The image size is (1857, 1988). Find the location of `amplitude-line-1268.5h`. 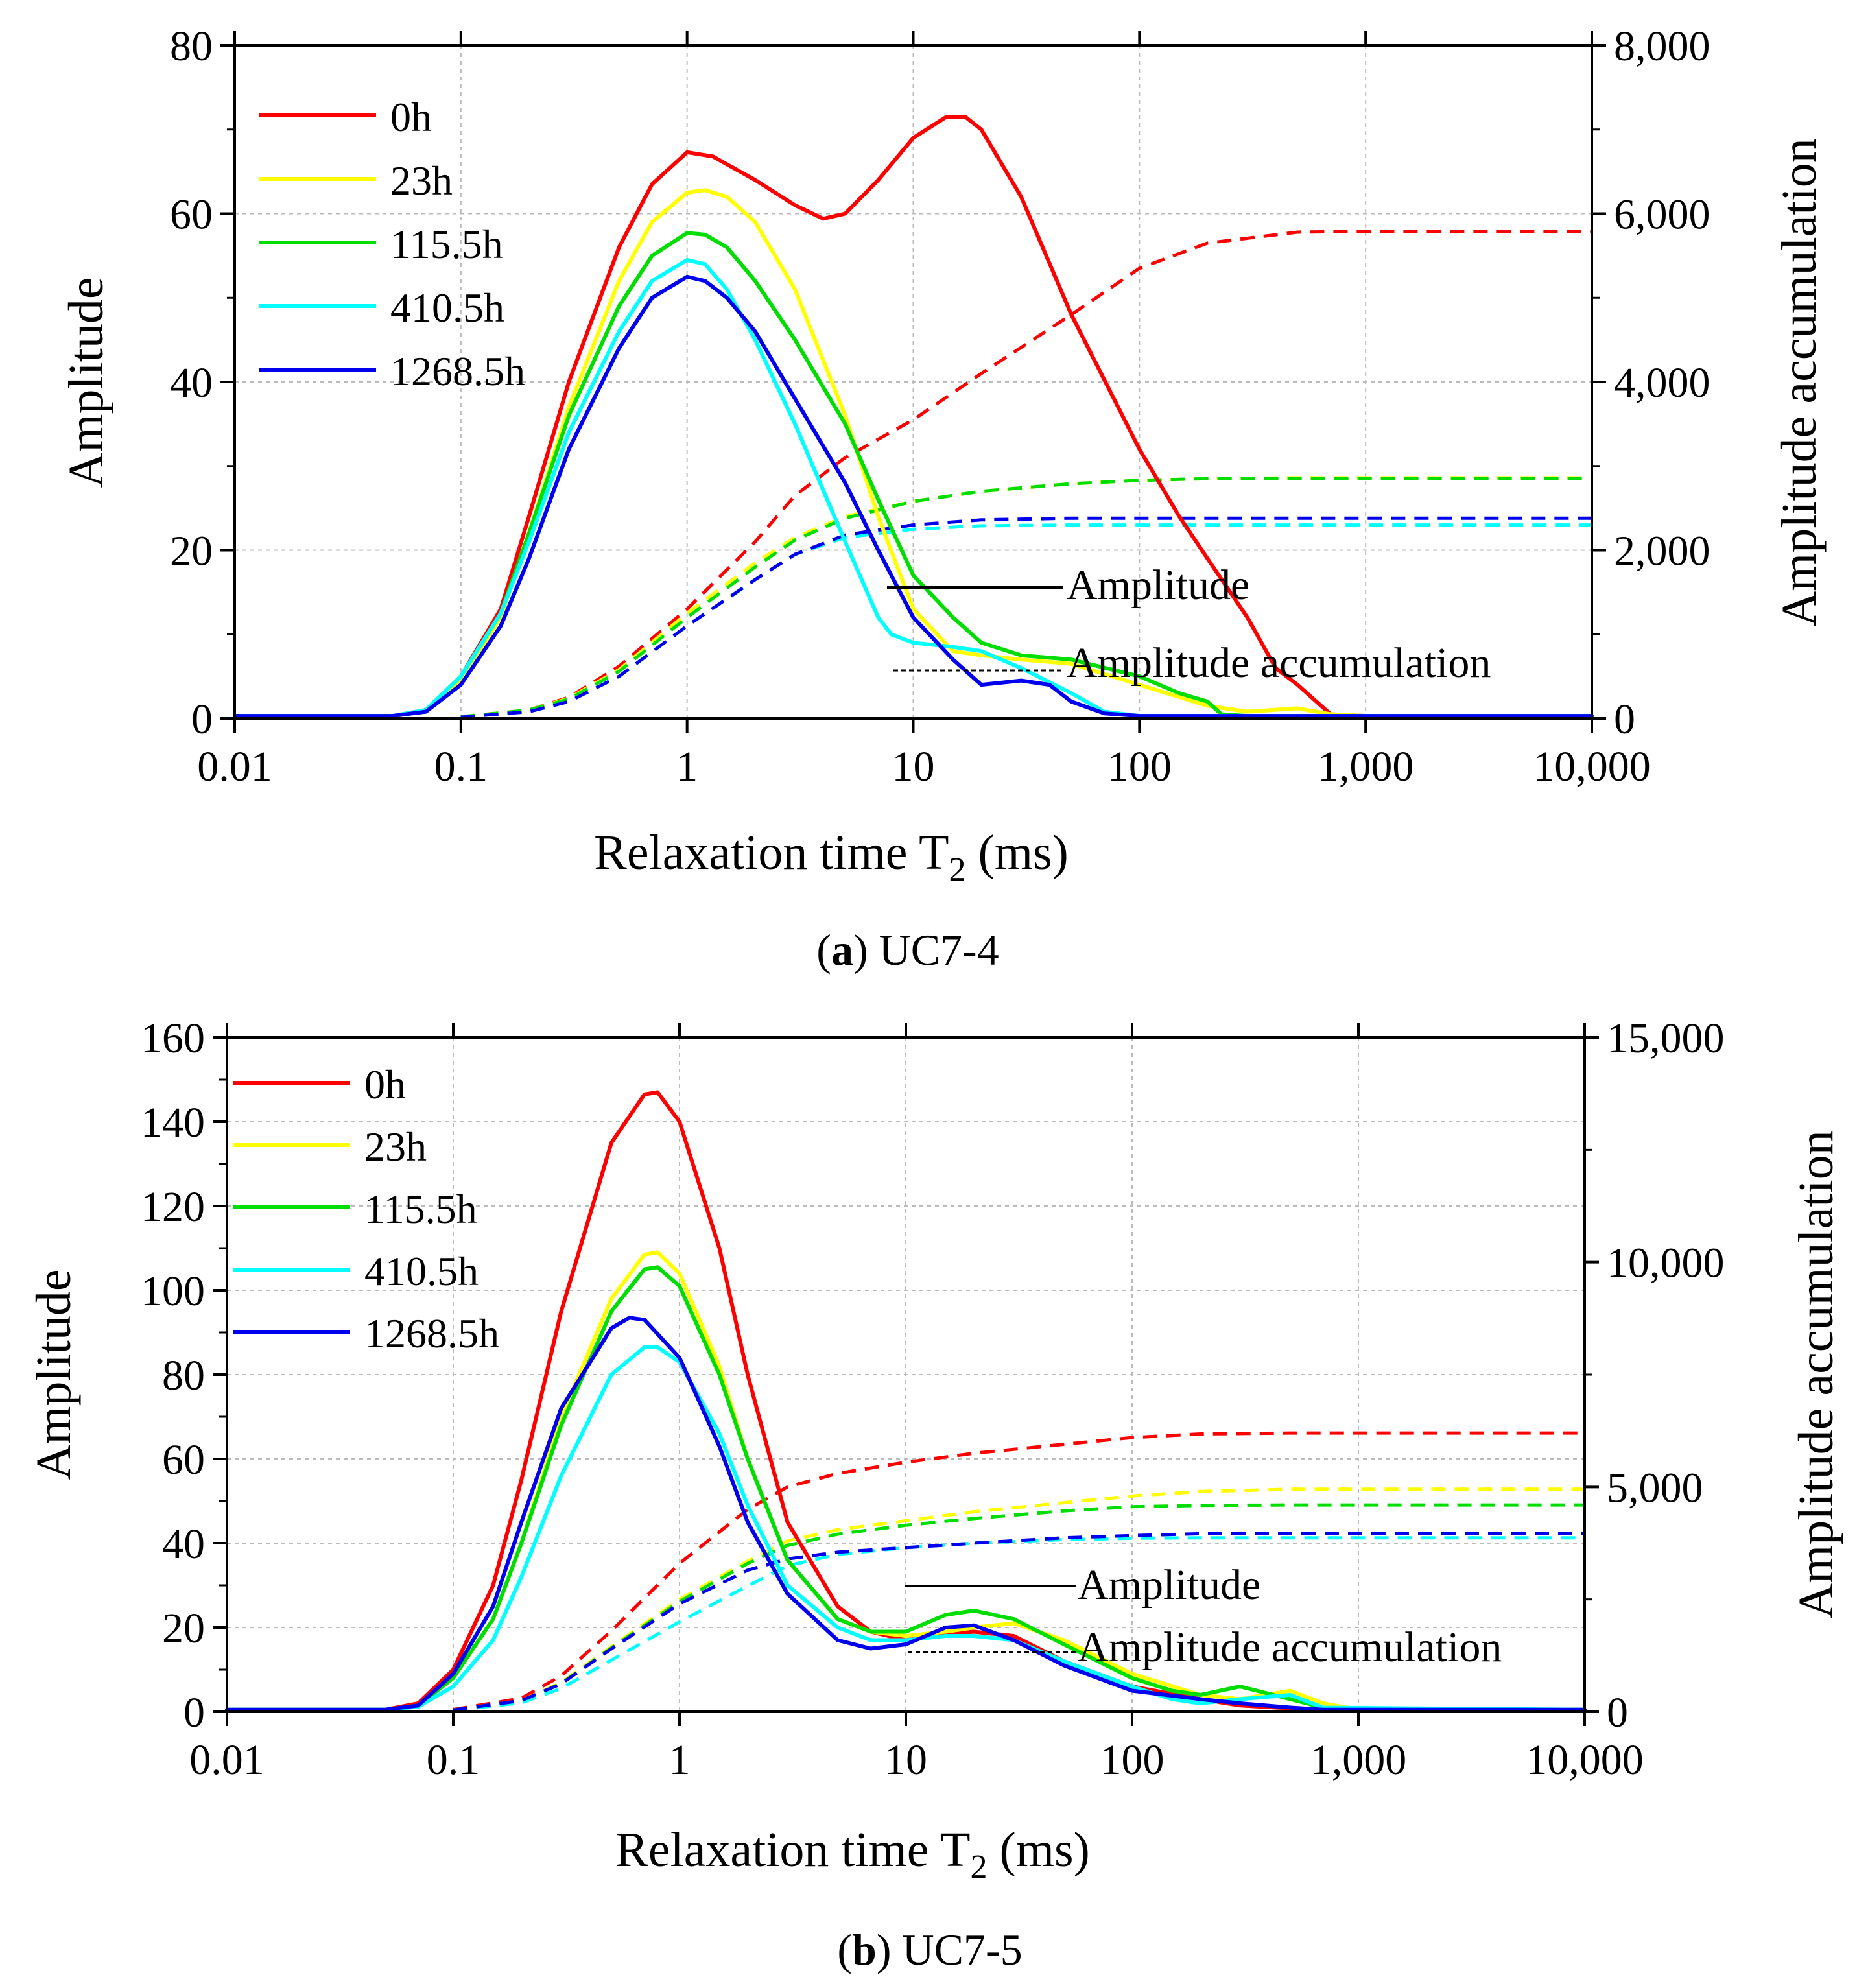

amplitude-line-1268.5h is located at coordinates (906, 1514).